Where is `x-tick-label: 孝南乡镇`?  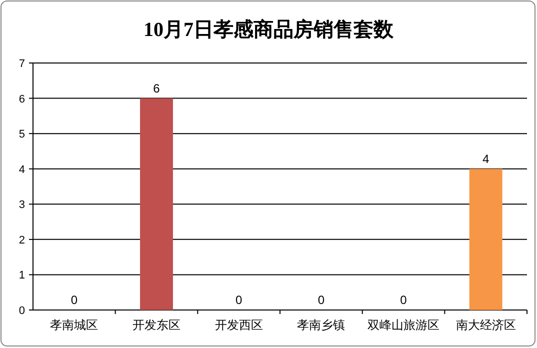 x-tick-label: 孝南乡镇 is located at coordinates (321, 325).